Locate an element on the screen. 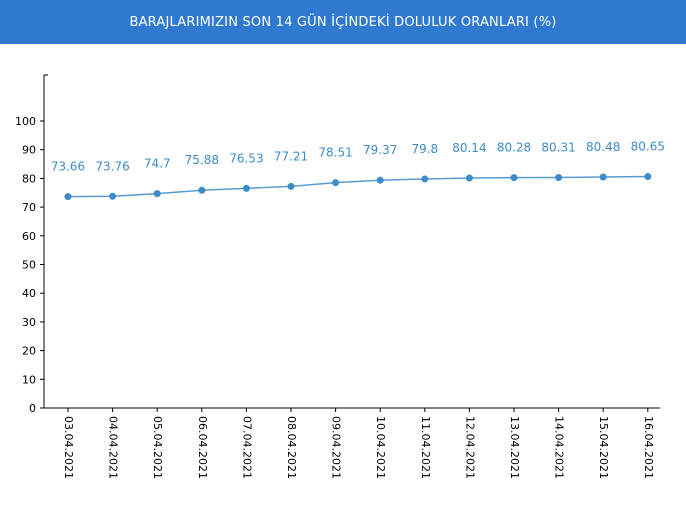 The image size is (686, 518). y-tick-label: 10 is located at coordinates (29, 379).